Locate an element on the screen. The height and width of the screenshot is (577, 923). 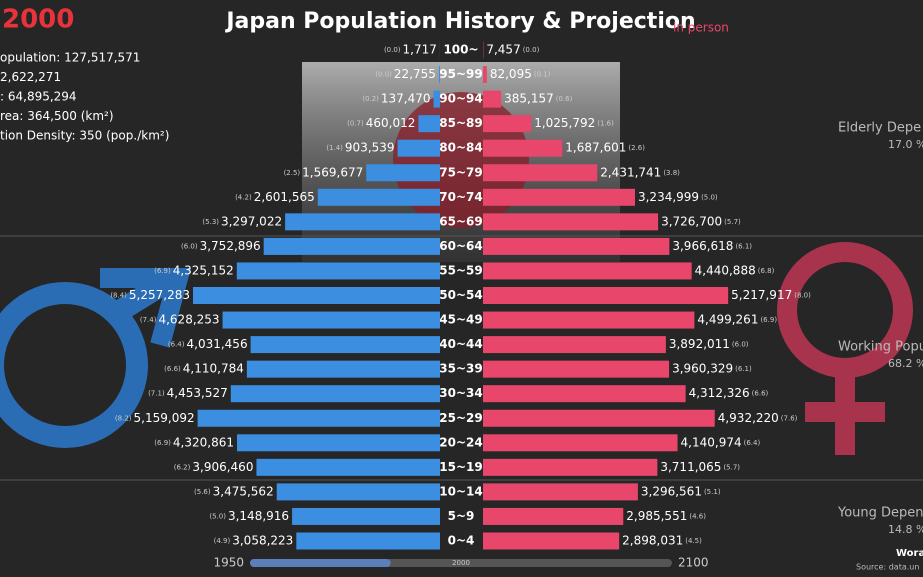
chart-title: Japan Population History & Projection is located at coordinates (459, 21).